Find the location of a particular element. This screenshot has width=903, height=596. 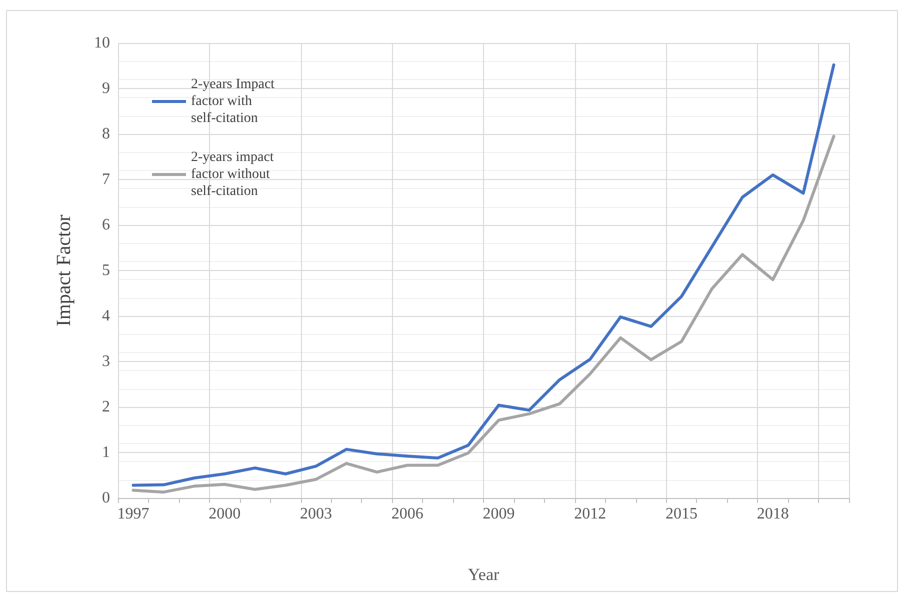

y-tick-label: 7 is located at coordinates (106, 179).